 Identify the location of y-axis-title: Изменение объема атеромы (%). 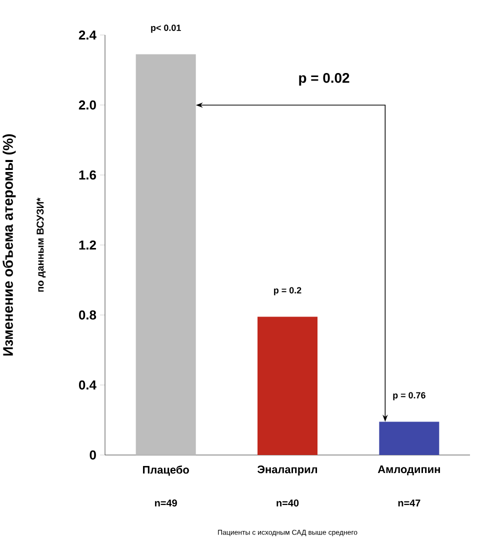
(9, 245).